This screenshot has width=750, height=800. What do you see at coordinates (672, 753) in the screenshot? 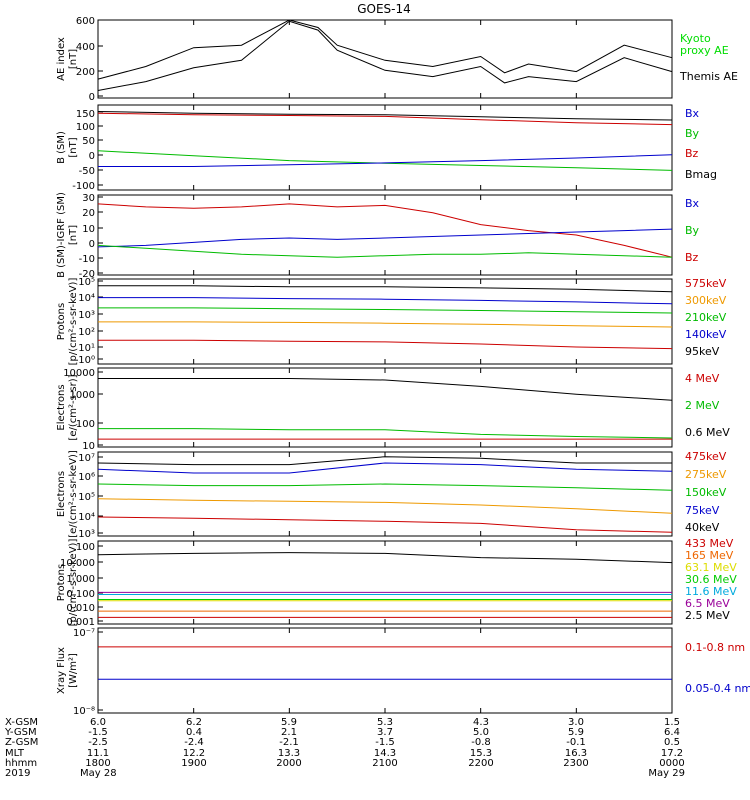
I see `footer-cell: 17.2` at bounding box center [672, 753].